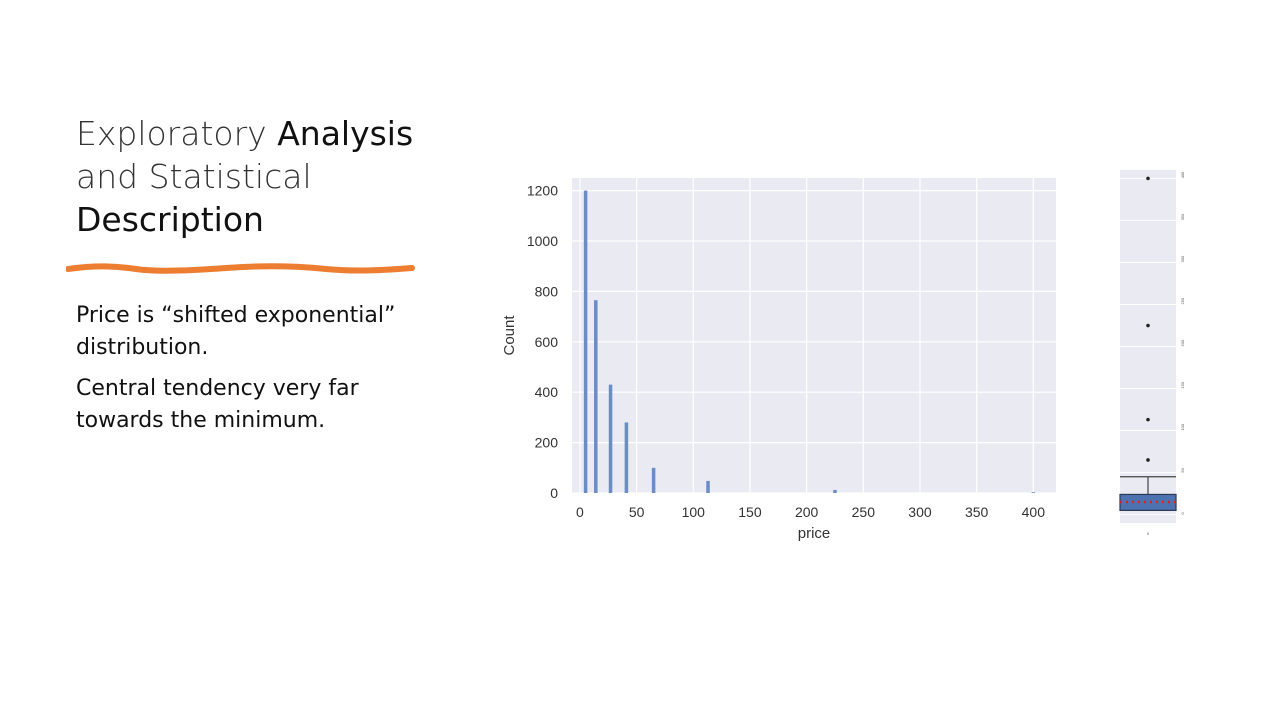  What do you see at coordinates (1182, 174) in the screenshot?
I see `box-y-tick-label: 400` at bounding box center [1182, 174].